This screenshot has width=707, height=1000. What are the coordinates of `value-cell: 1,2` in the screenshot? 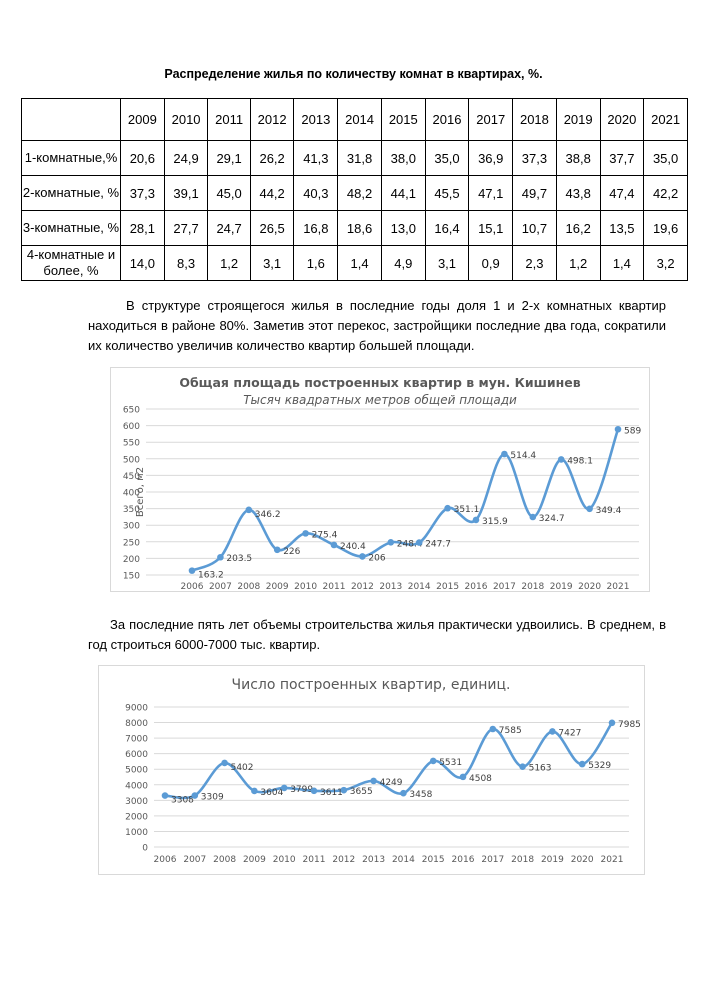 It's located at (578, 263).